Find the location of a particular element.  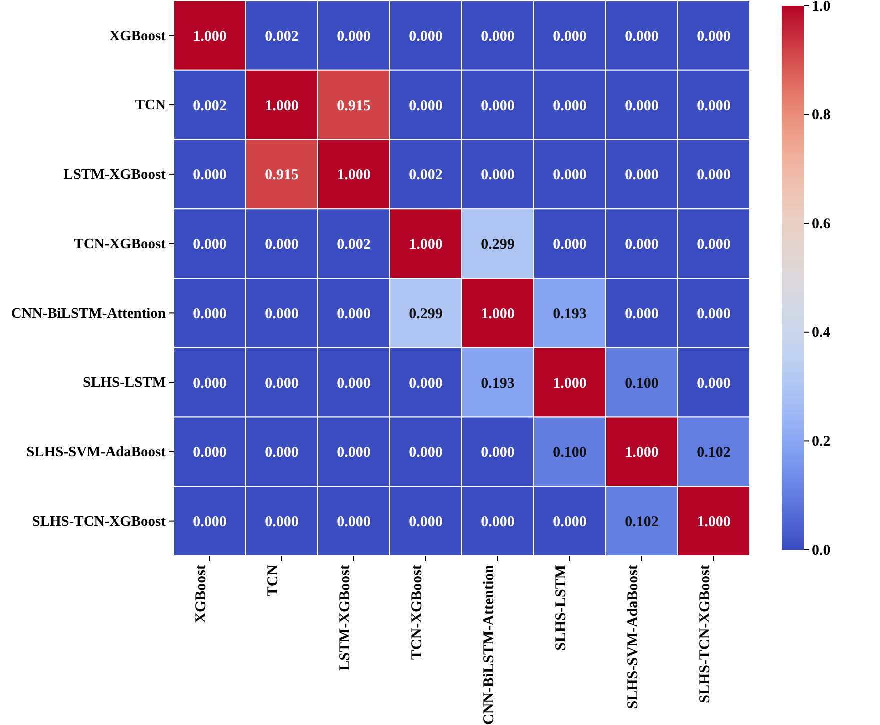

x-tick-label: TCN is located at coordinates (274, 580).